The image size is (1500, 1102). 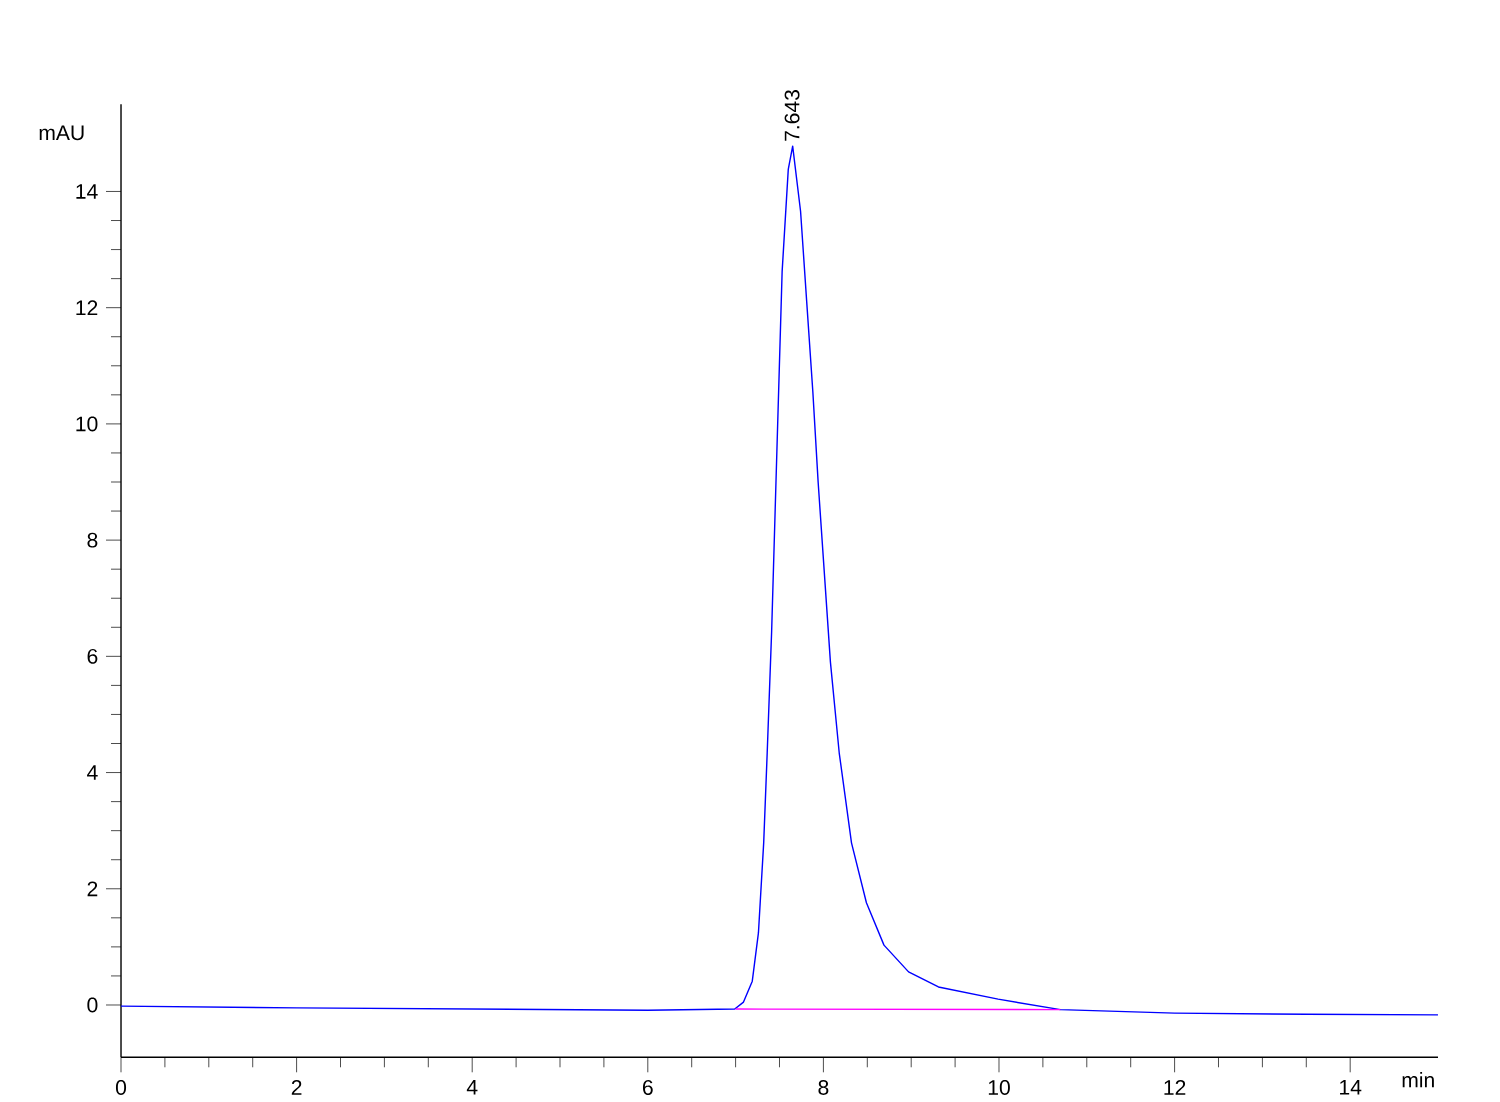 I want to click on x-axis-title: min, so click(x=1418, y=1080).